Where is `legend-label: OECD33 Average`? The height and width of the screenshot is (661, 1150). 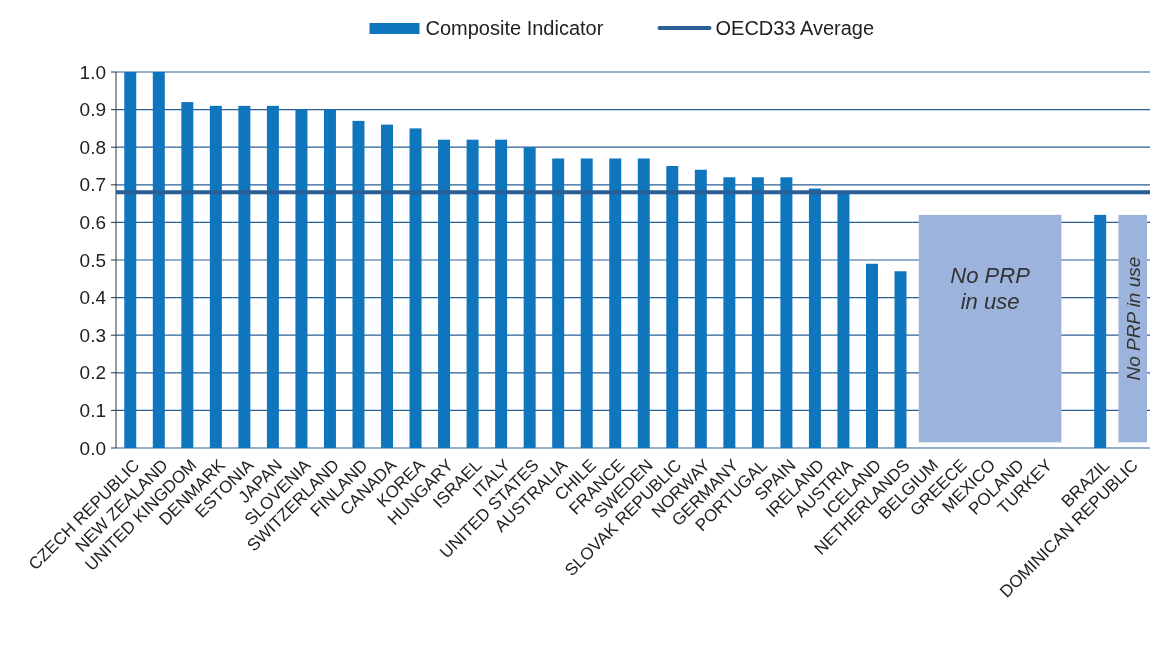 legend-label: OECD33 Average is located at coordinates (795, 28).